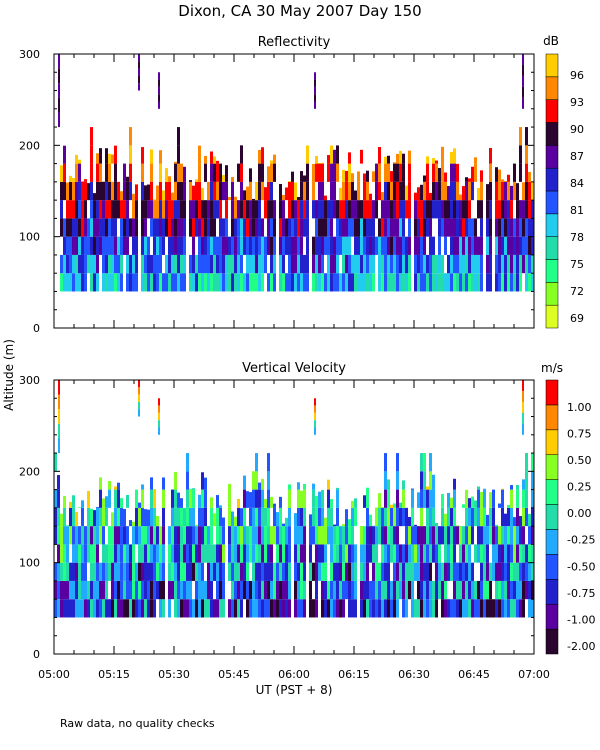  Describe the element at coordinates (581, 540) in the screenshot. I see `colorbar-label: -0.25` at that location.